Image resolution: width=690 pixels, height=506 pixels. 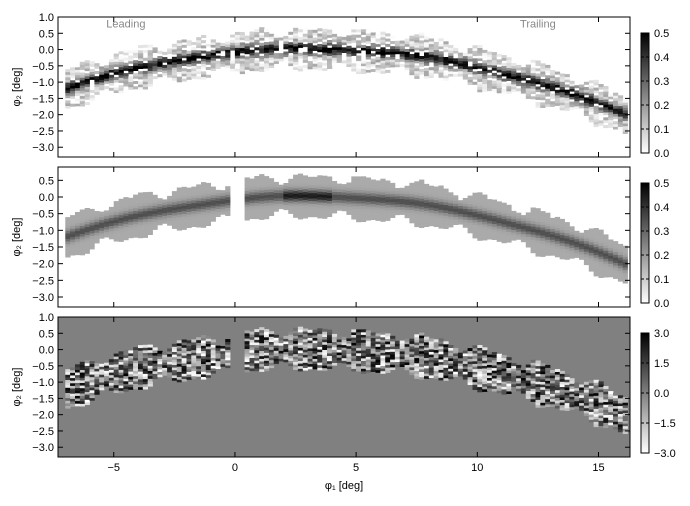 I want to click on colorbar-tick-label: 0.1, so click(x=661, y=130).